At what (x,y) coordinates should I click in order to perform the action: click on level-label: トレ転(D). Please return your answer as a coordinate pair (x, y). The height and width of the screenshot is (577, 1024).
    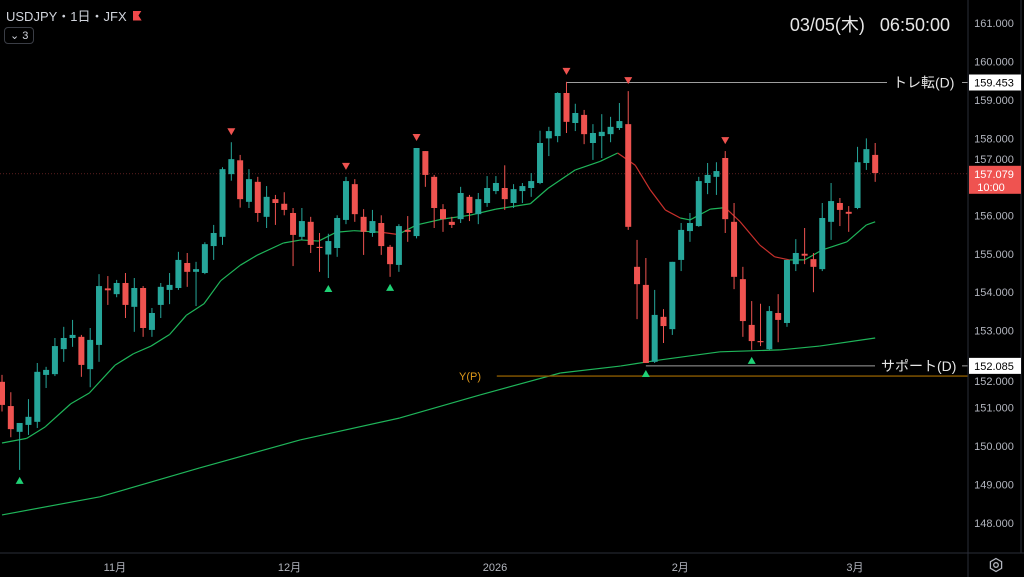
    Looking at the image, I should click on (923, 82).